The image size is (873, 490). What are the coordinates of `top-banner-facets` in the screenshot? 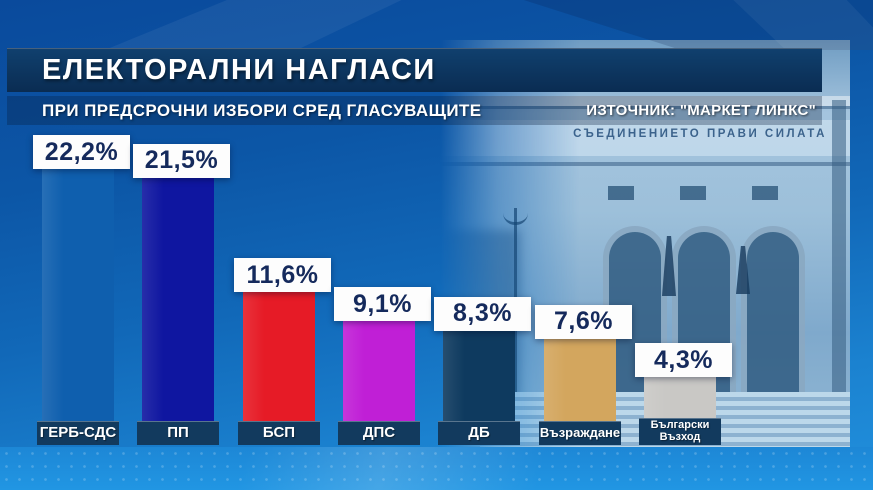 It's located at (436, 25).